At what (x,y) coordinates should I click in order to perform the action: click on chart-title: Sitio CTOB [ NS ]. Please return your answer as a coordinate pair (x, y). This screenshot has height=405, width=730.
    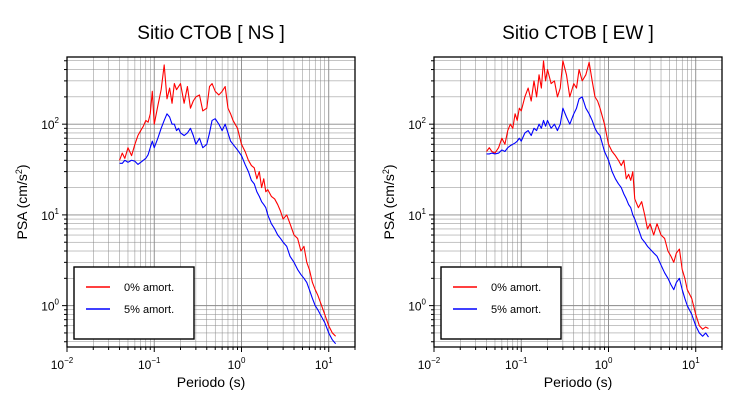
    Looking at the image, I should click on (210, 33).